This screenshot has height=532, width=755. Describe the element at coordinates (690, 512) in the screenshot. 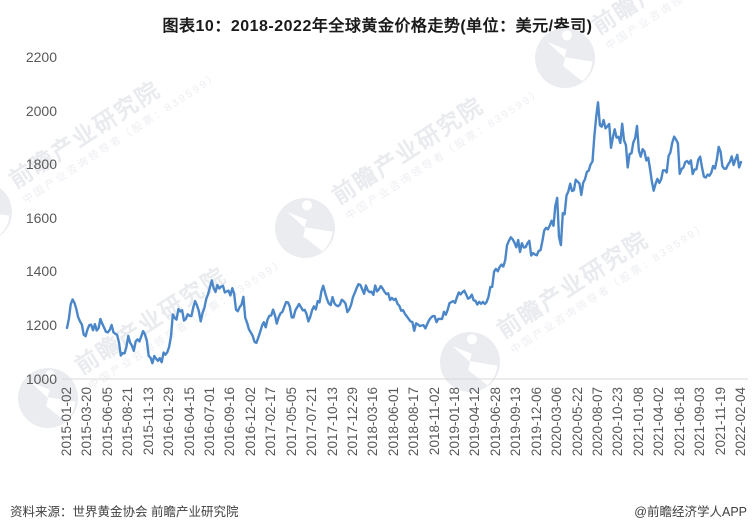

I see `app-credit: @前瞻经济学人APP` at that location.